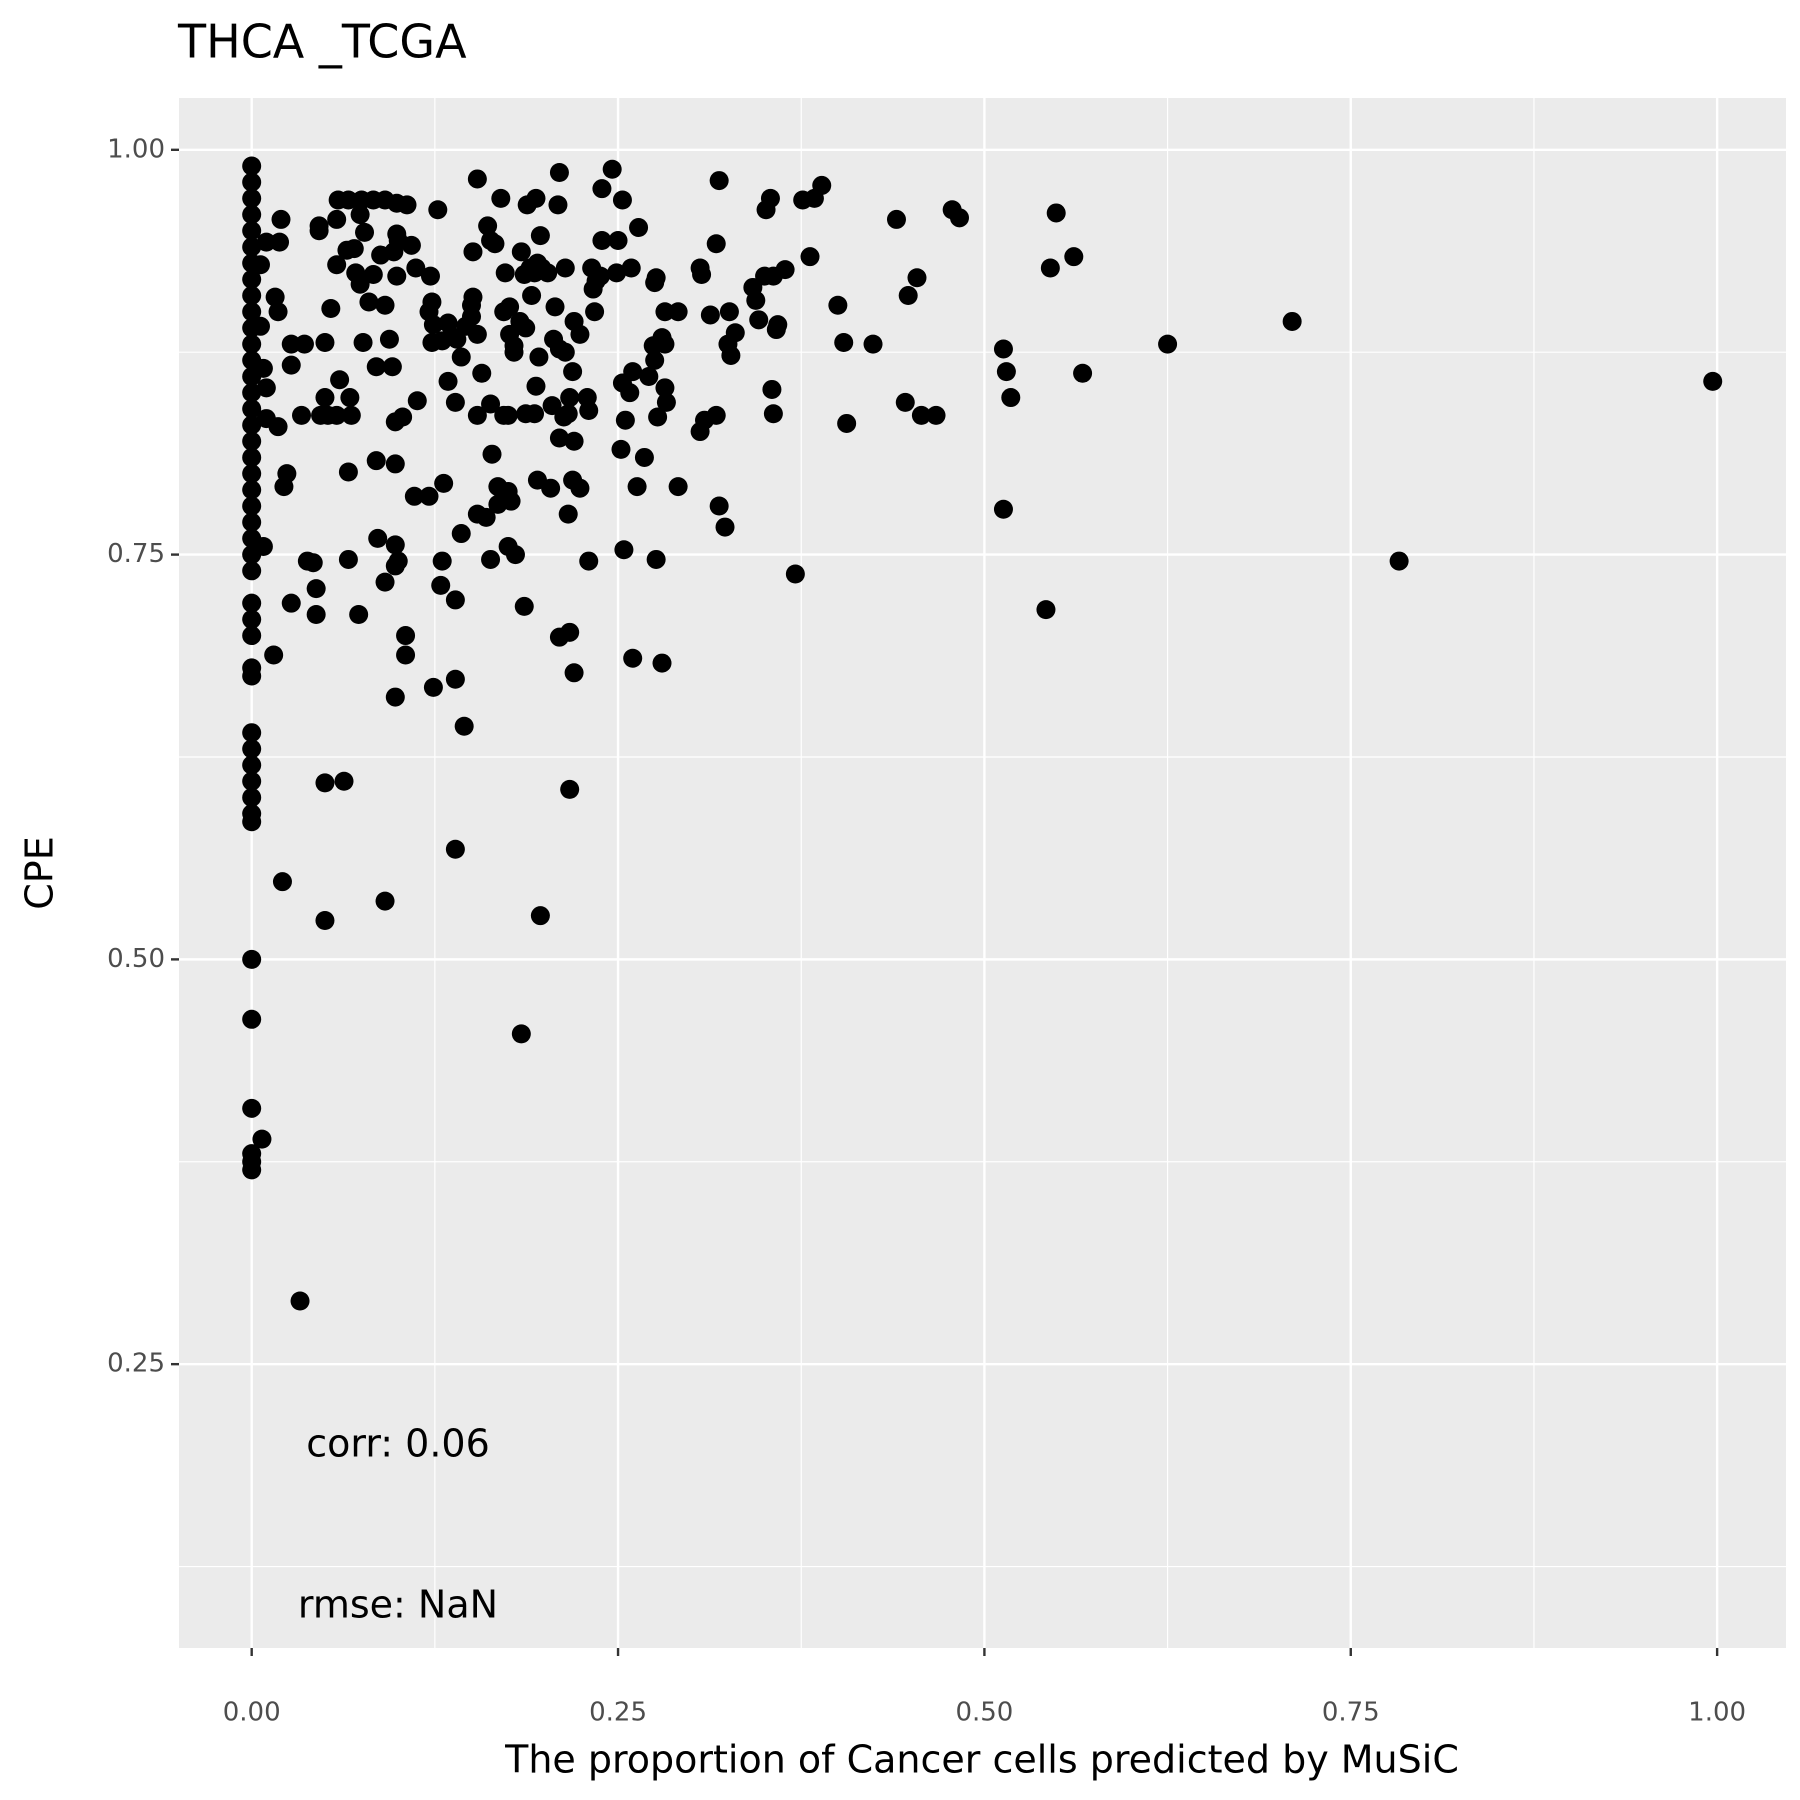 Image resolution: width=1800 pixels, height=1800 pixels. Describe the element at coordinates (40, 872) in the screenshot. I see `y-axis-title: CPE` at that location.